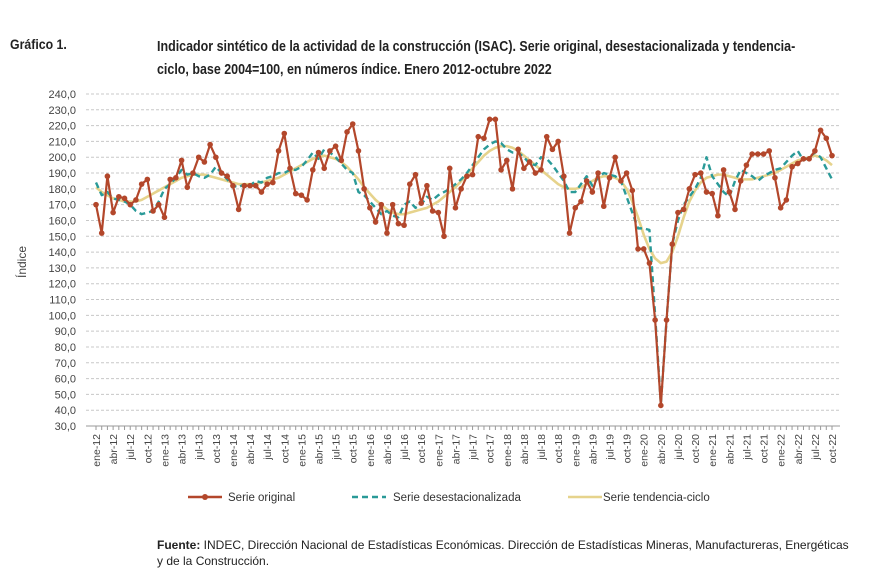 The image size is (870, 580). What do you see at coordinates (62, 221) in the screenshot?
I see `y-tick-label: 160,0` at bounding box center [62, 221].